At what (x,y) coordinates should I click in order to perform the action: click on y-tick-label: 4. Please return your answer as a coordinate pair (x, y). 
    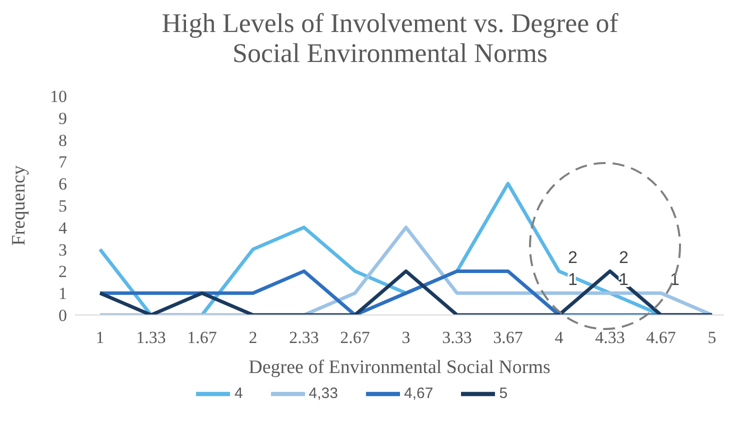
    Looking at the image, I should click on (63, 228).